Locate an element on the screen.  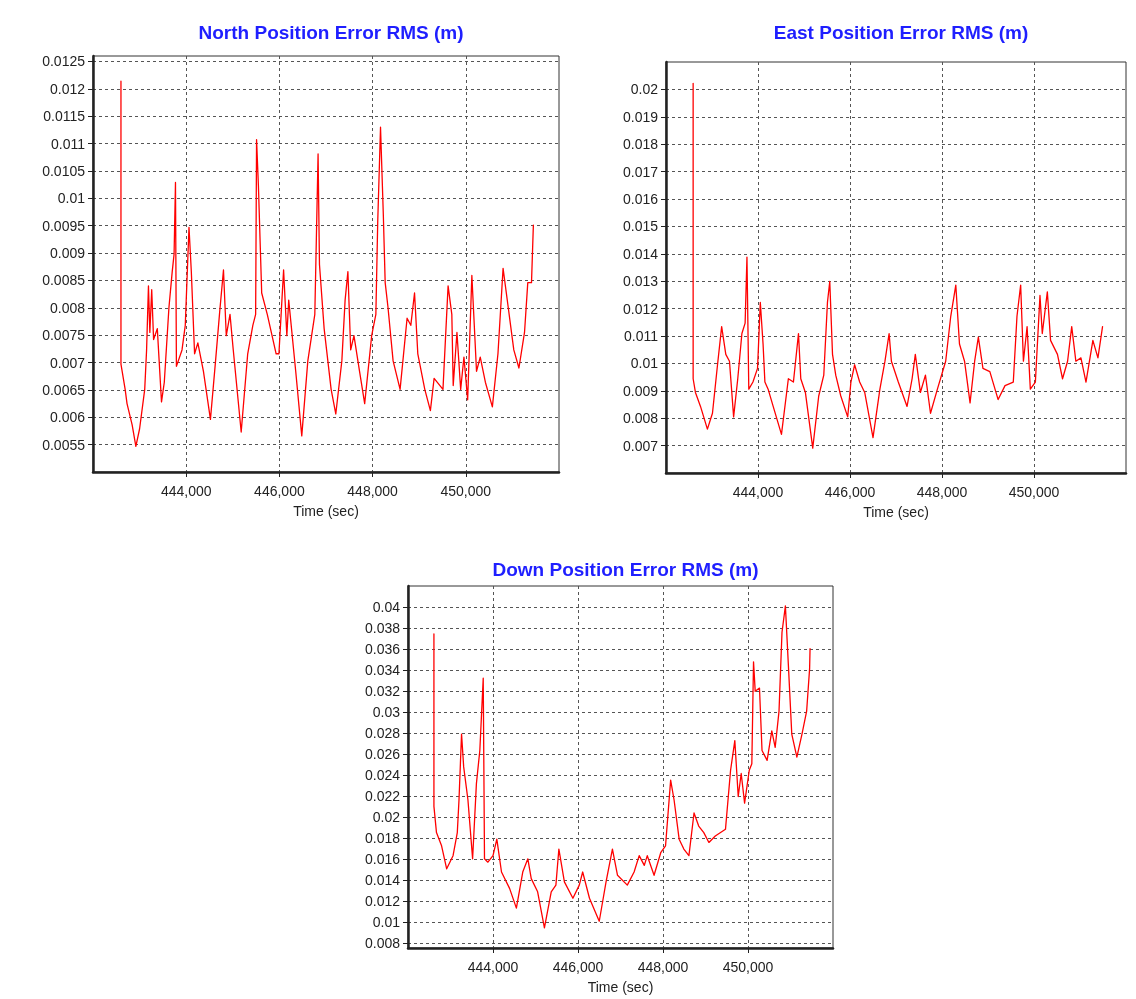
y-tick-label: 0.0075 is located at coordinates (64, 335).